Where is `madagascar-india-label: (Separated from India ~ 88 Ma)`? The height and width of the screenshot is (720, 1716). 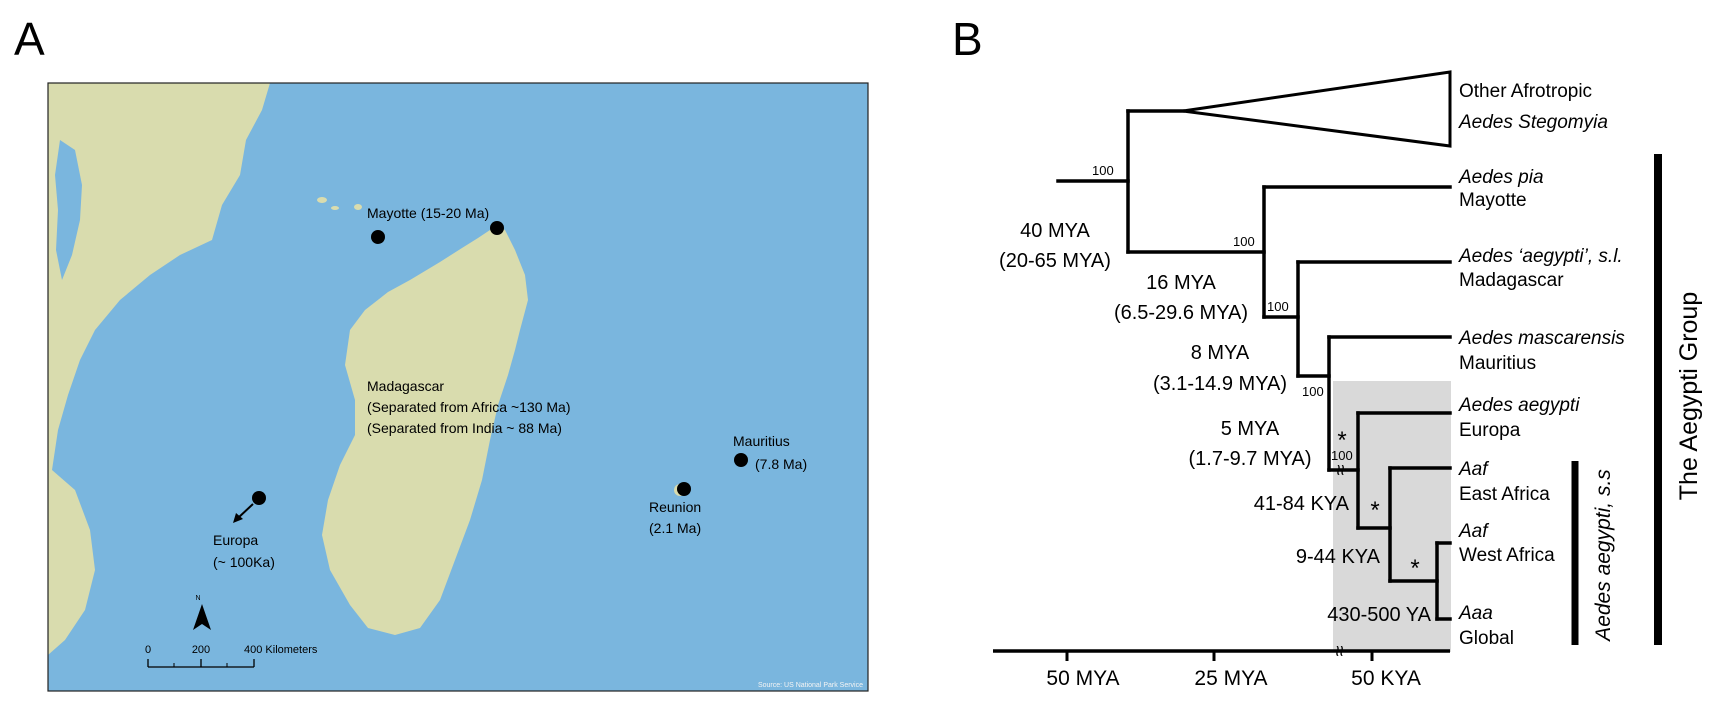
madagascar-india-label: (Separated from India ~ 88 Ma) is located at coordinates (464, 428).